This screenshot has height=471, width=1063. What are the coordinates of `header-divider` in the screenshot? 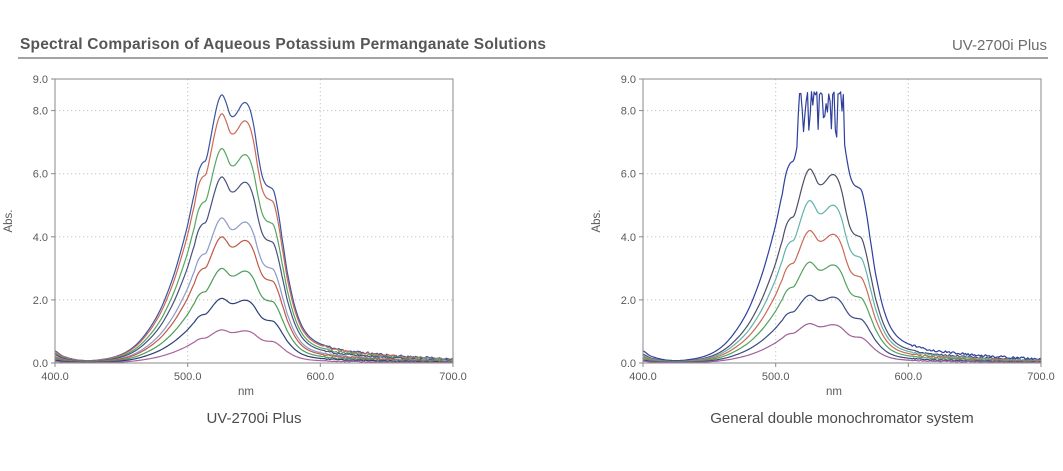 It's located at (533, 58).